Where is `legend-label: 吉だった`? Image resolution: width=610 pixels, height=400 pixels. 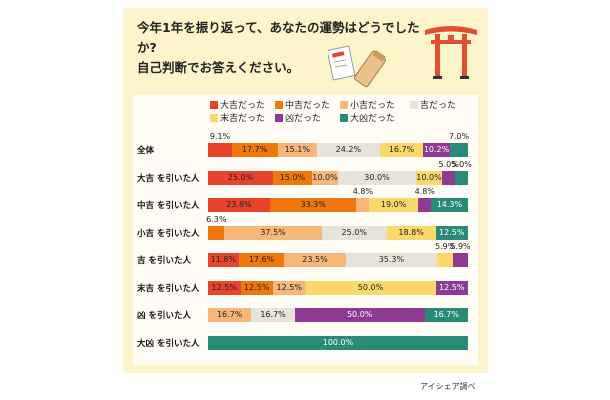
legend-label: 吉だった is located at coordinates (438, 106).